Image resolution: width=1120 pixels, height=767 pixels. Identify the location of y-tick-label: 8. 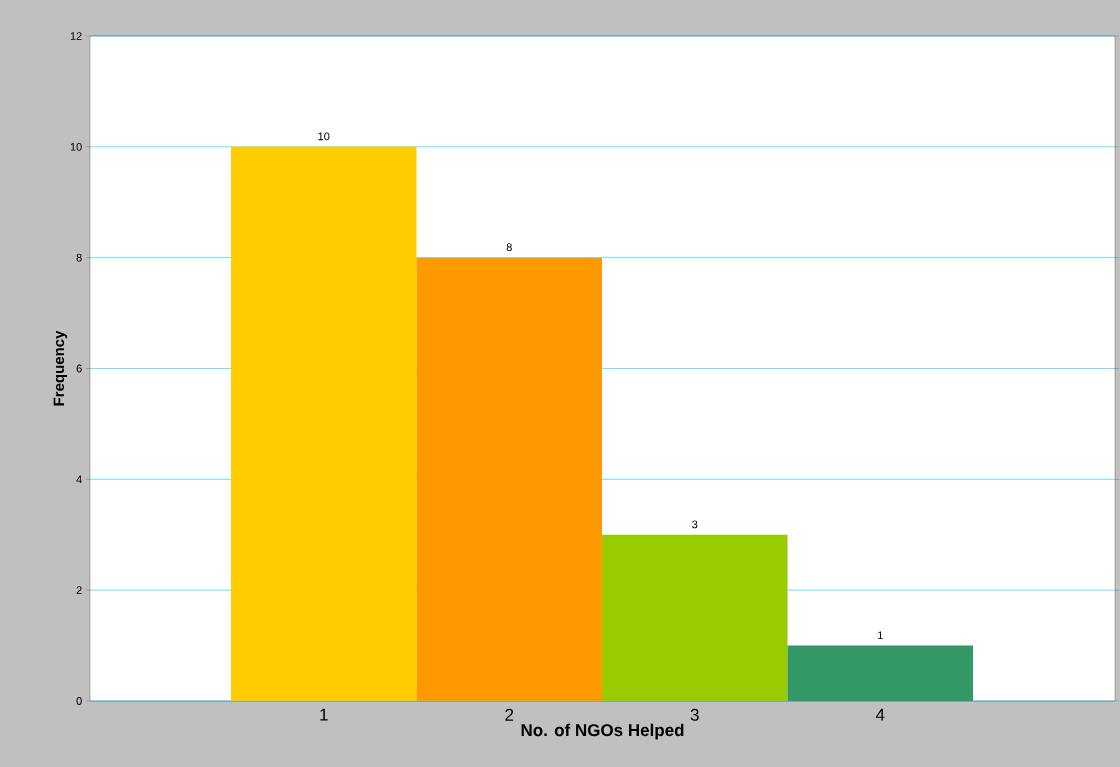
(79, 257).